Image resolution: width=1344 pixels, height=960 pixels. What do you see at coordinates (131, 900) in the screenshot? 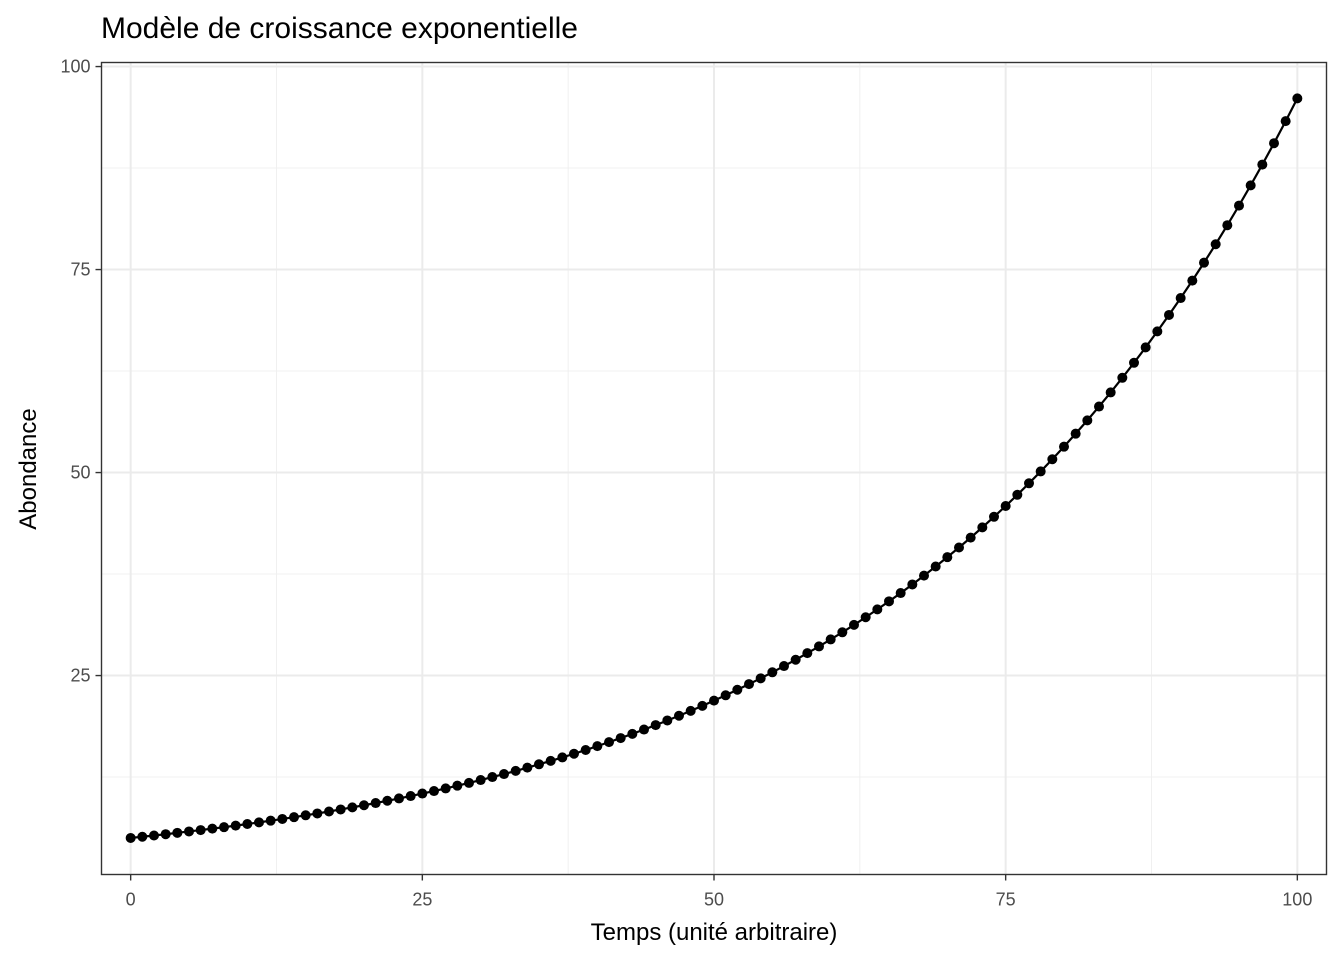
I see `x-tick-label: 0` at bounding box center [131, 900].